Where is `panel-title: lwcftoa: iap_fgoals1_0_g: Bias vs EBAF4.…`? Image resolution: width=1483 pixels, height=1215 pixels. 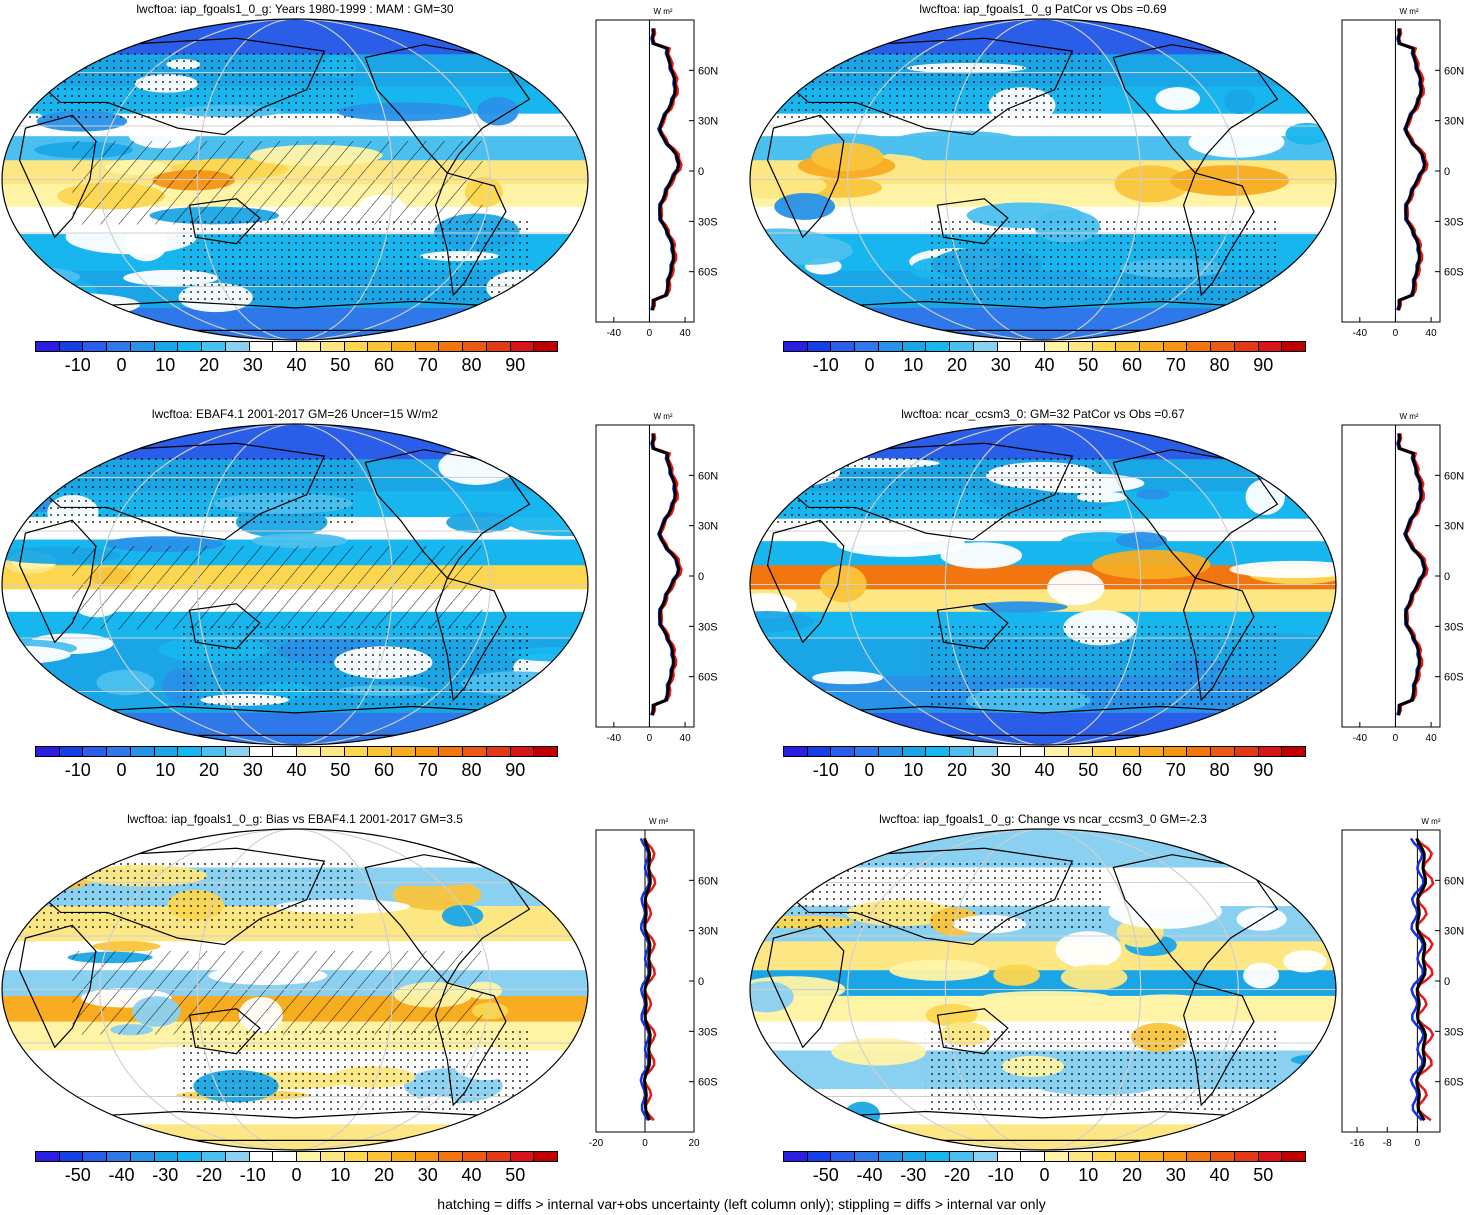
panel-title: lwcftoa: iap_fgoals1_0_g: Bias vs EBAF4.… is located at coordinates (295, 819).